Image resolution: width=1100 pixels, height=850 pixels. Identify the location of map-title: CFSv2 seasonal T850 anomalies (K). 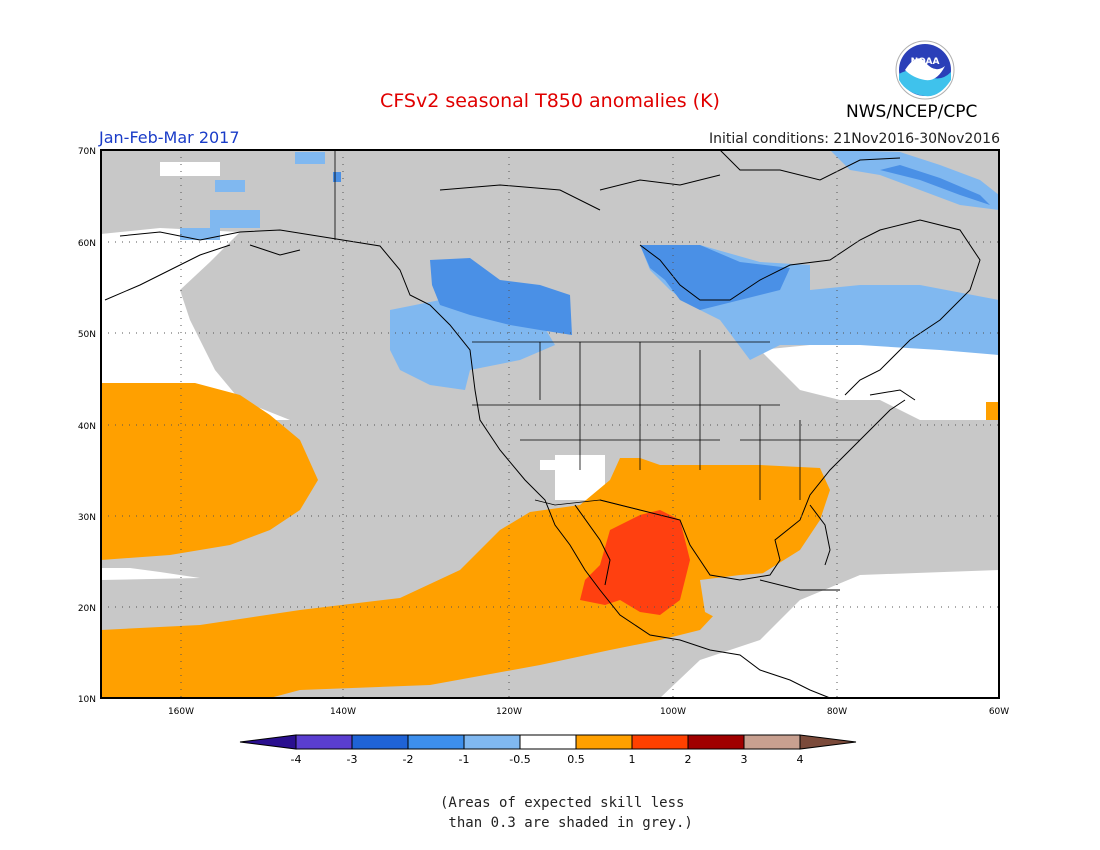
(550, 101).